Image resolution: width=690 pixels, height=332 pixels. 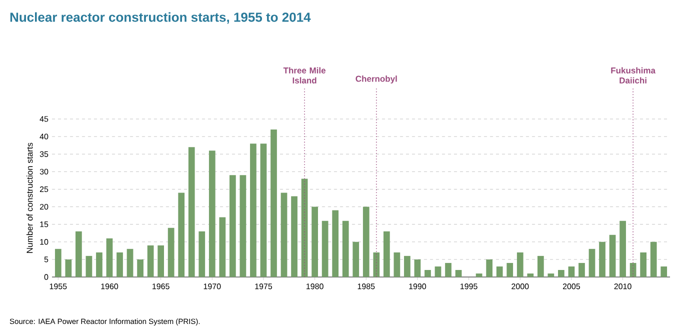 What do you see at coordinates (520, 287) in the screenshot?
I see `x-tick-label: 2000` at bounding box center [520, 287].